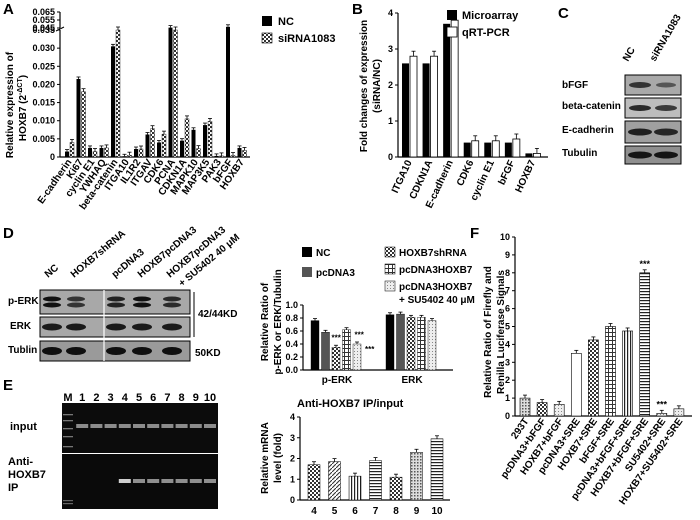  What do you see at coordinates (390, 269) in the screenshot?
I see `legend-swatch-pcdna3hoxb7` at bounding box center [390, 269].